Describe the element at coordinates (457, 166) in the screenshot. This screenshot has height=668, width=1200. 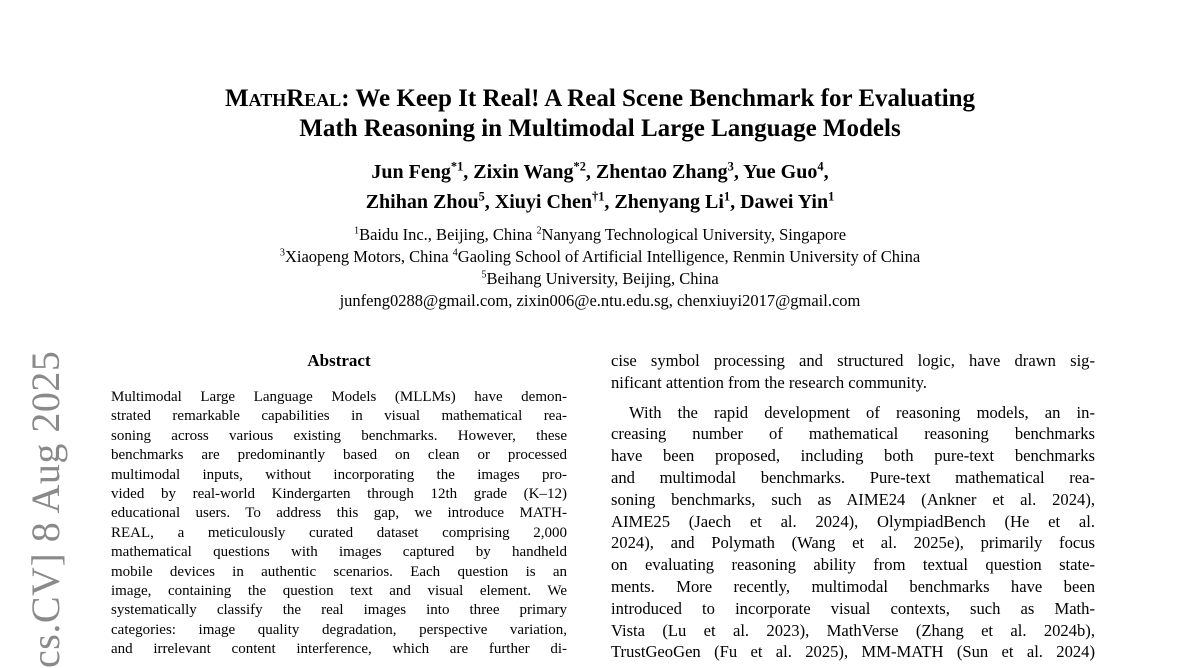
I see `author-superscript: *1` at that location.